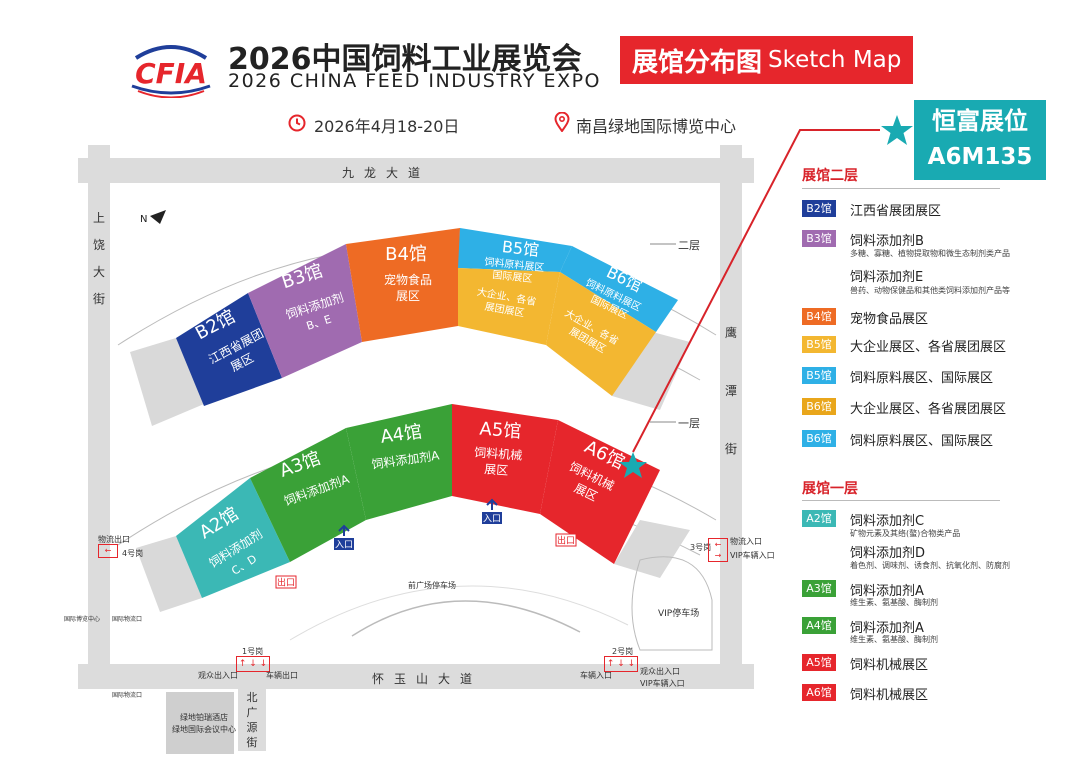  Describe the element at coordinates (830, 489) in the screenshot. I see `legend-floor1-title: 展馆一层` at that location.